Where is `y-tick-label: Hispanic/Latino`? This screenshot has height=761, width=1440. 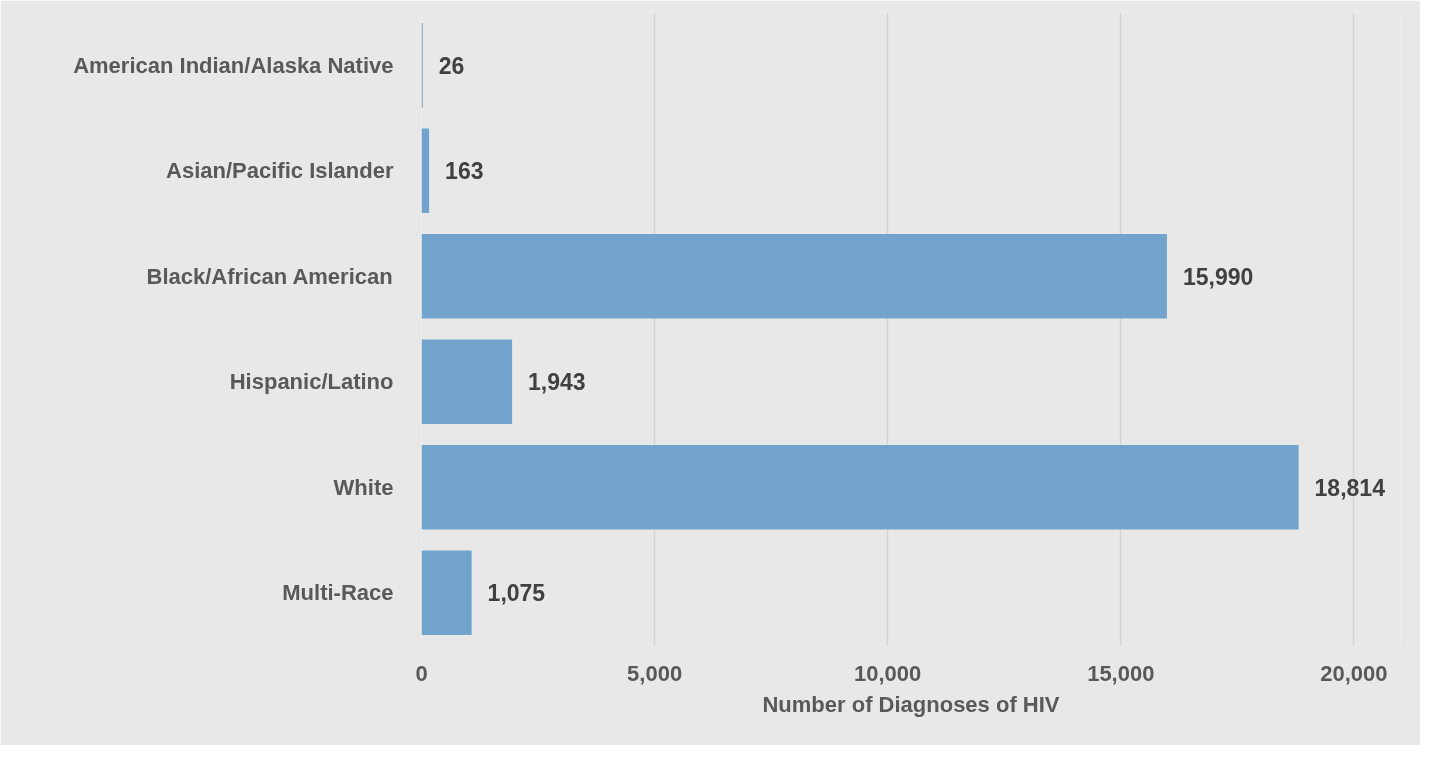 y-tick-label: Hispanic/Latino is located at coordinates (311, 382).